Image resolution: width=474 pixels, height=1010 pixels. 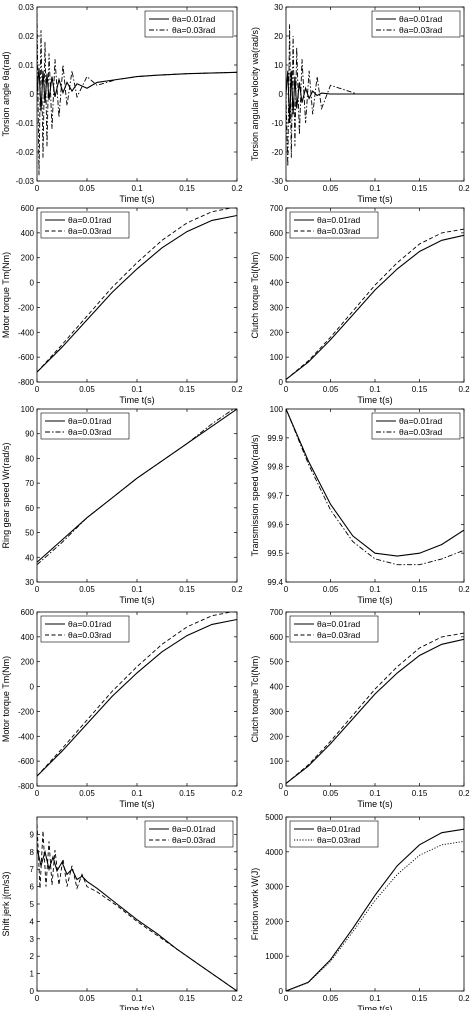 I want to click on y-tick-label: -20, so click(x=277, y=152).